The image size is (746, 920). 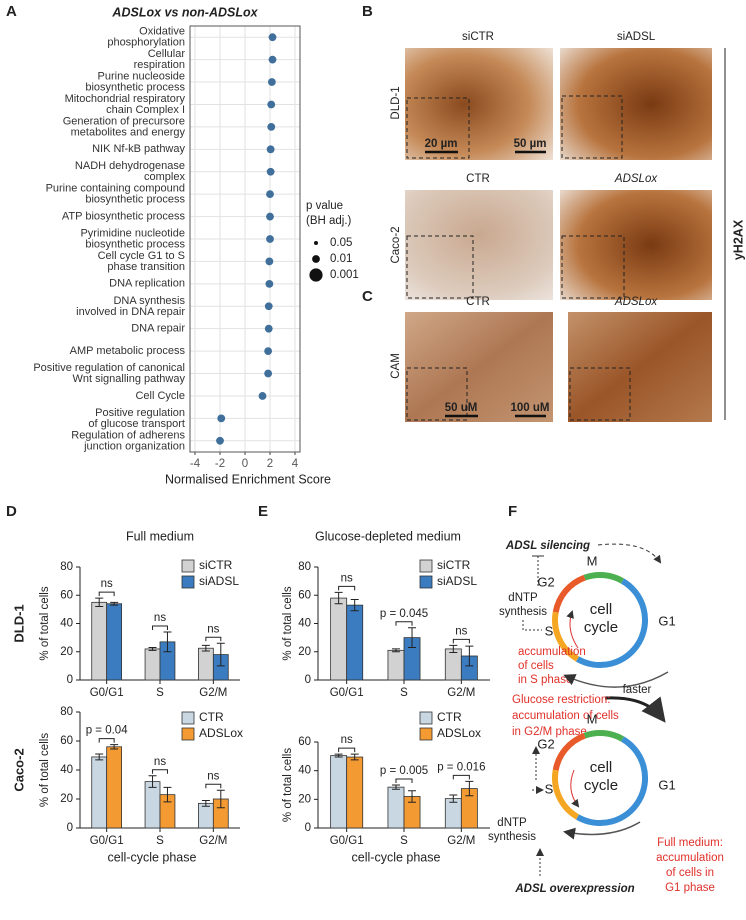 I want to click on phase-label: G1, so click(x=666, y=620).